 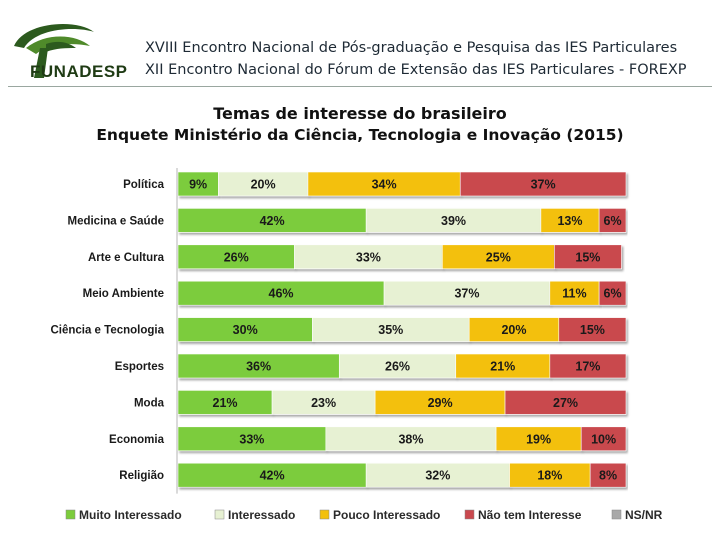 I want to click on bar-value-label: 13%, so click(x=569, y=221).